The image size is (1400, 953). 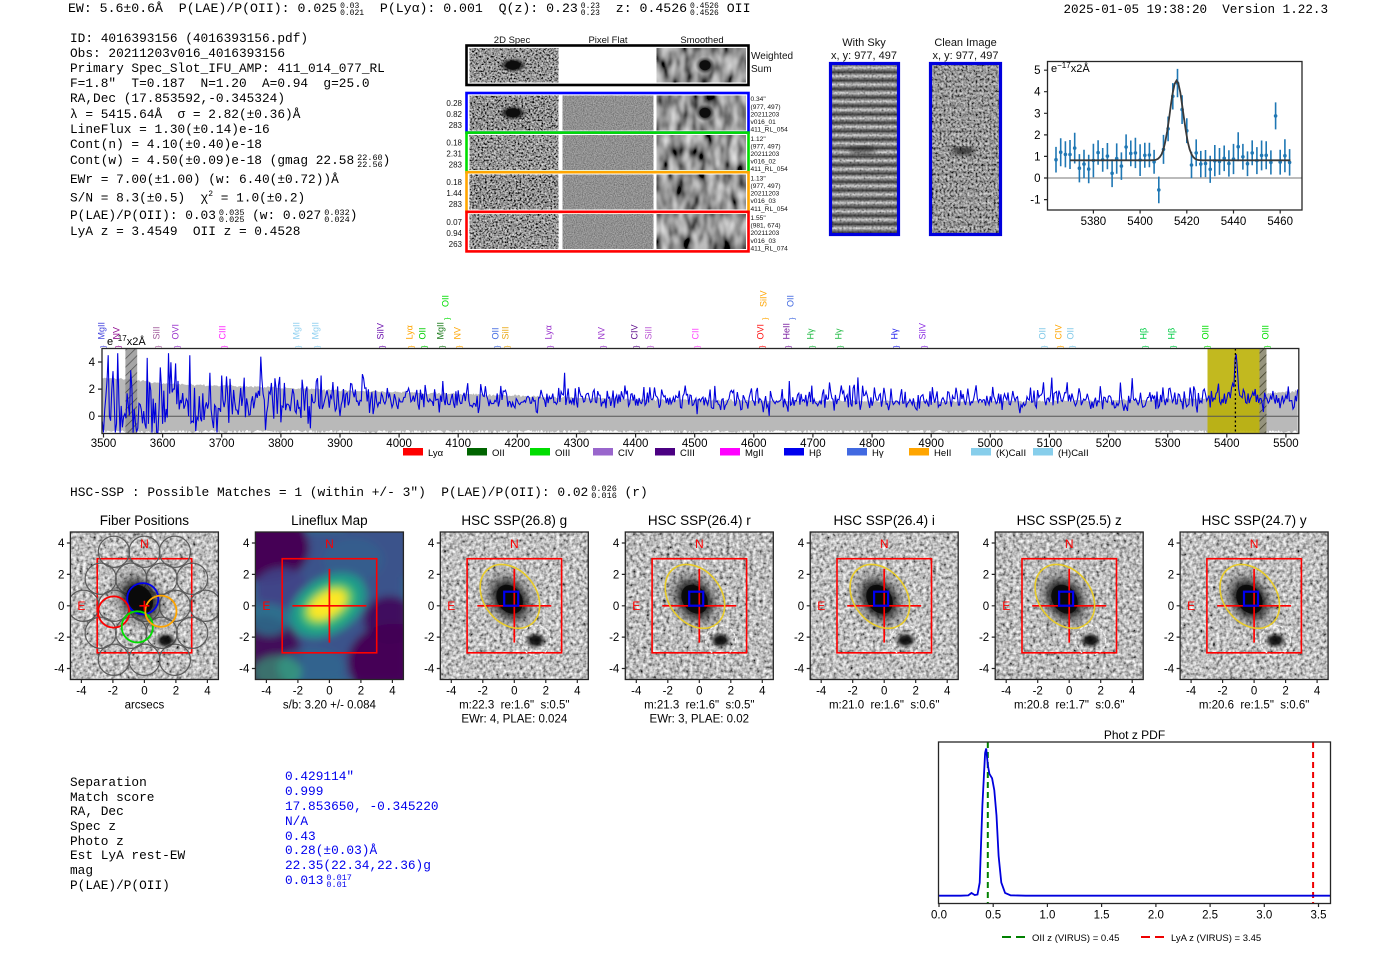 What do you see at coordinates (764, 241) in the screenshot?
I see `svg-text: v016_03` at bounding box center [764, 241].